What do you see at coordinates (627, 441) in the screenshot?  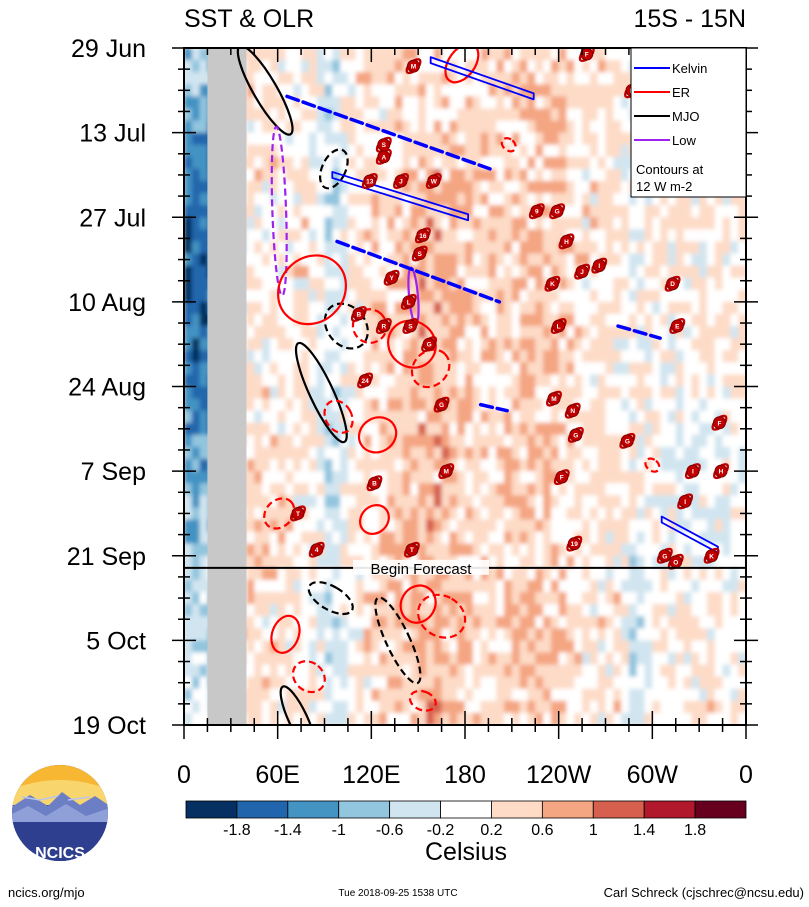 I see `storm-label: G` at bounding box center [627, 441].